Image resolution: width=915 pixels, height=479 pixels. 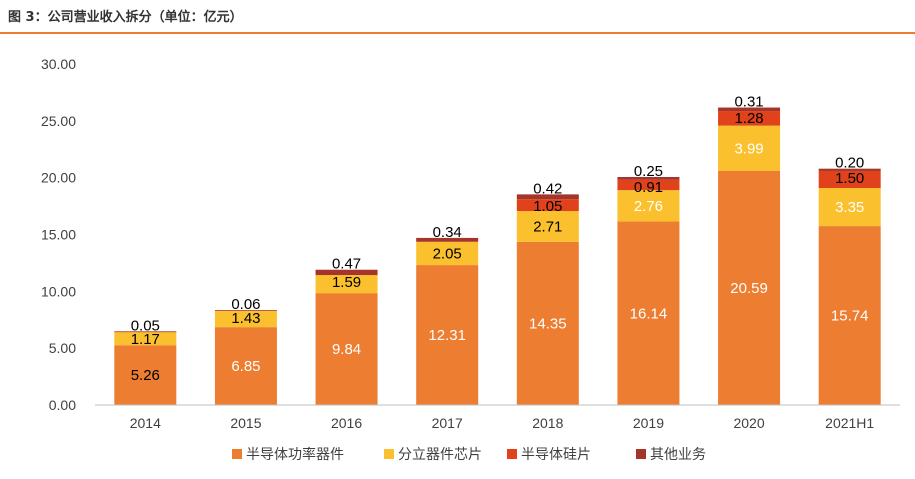 What do you see at coordinates (145, 423) in the screenshot?
I see `x-tick-label: 2014` at bounding box center [145, 423].